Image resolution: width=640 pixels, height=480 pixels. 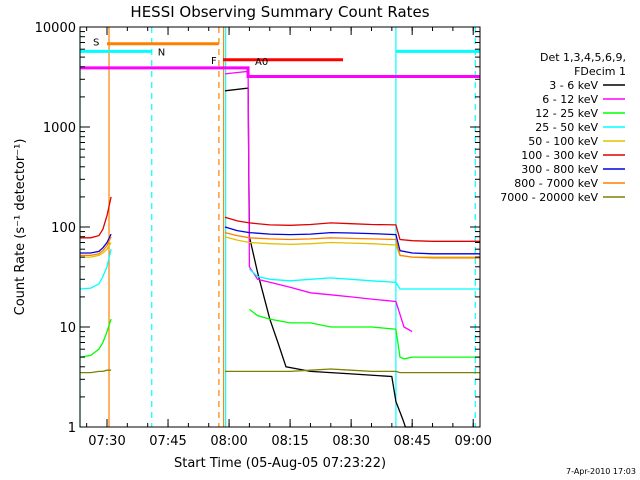 I want to click on legend-label-3: 25 - 50 keV, so click(x=566, y=127).